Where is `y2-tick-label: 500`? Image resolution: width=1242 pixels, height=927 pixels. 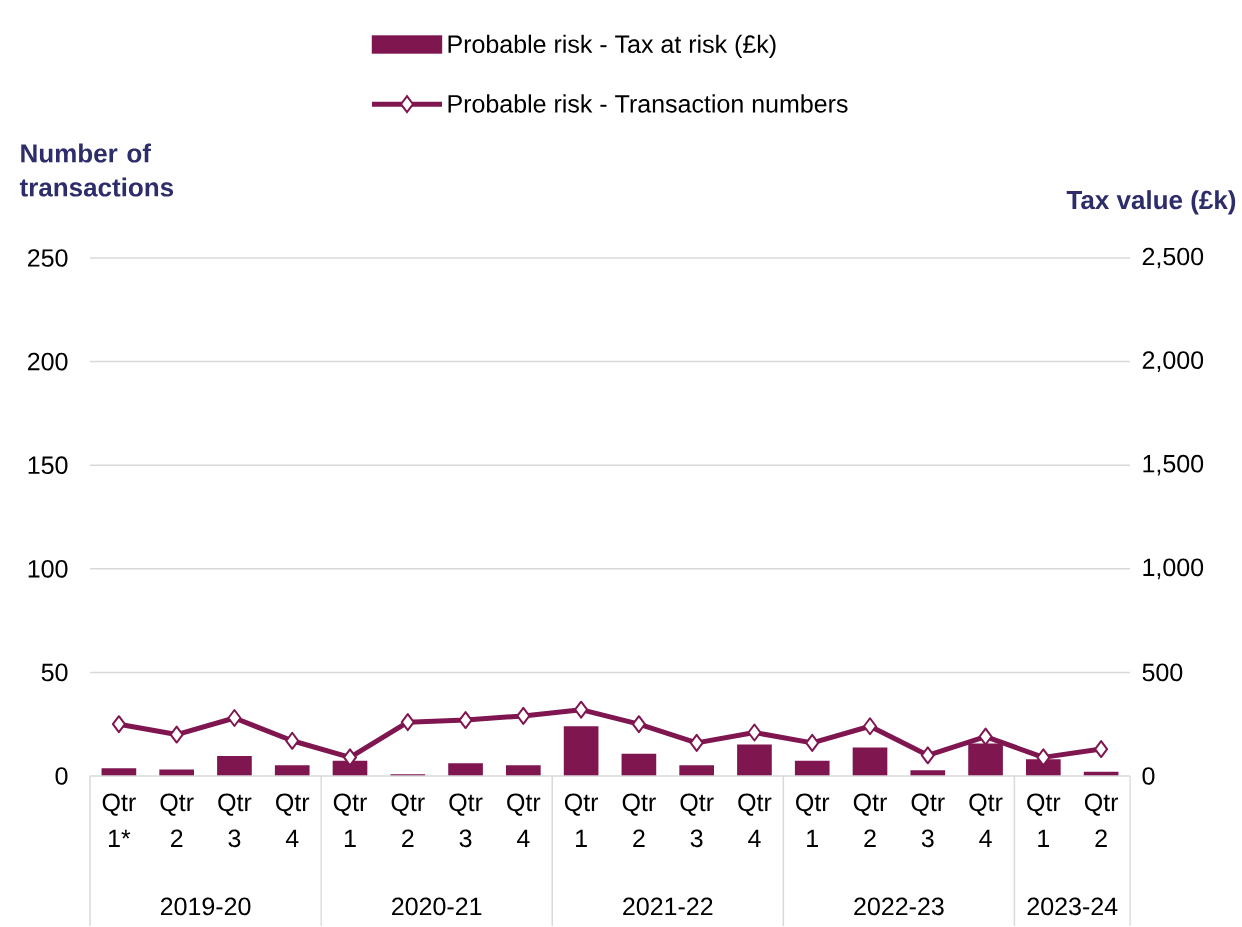
y2-tick-label: 500 is located at coordinates (1162, 672).